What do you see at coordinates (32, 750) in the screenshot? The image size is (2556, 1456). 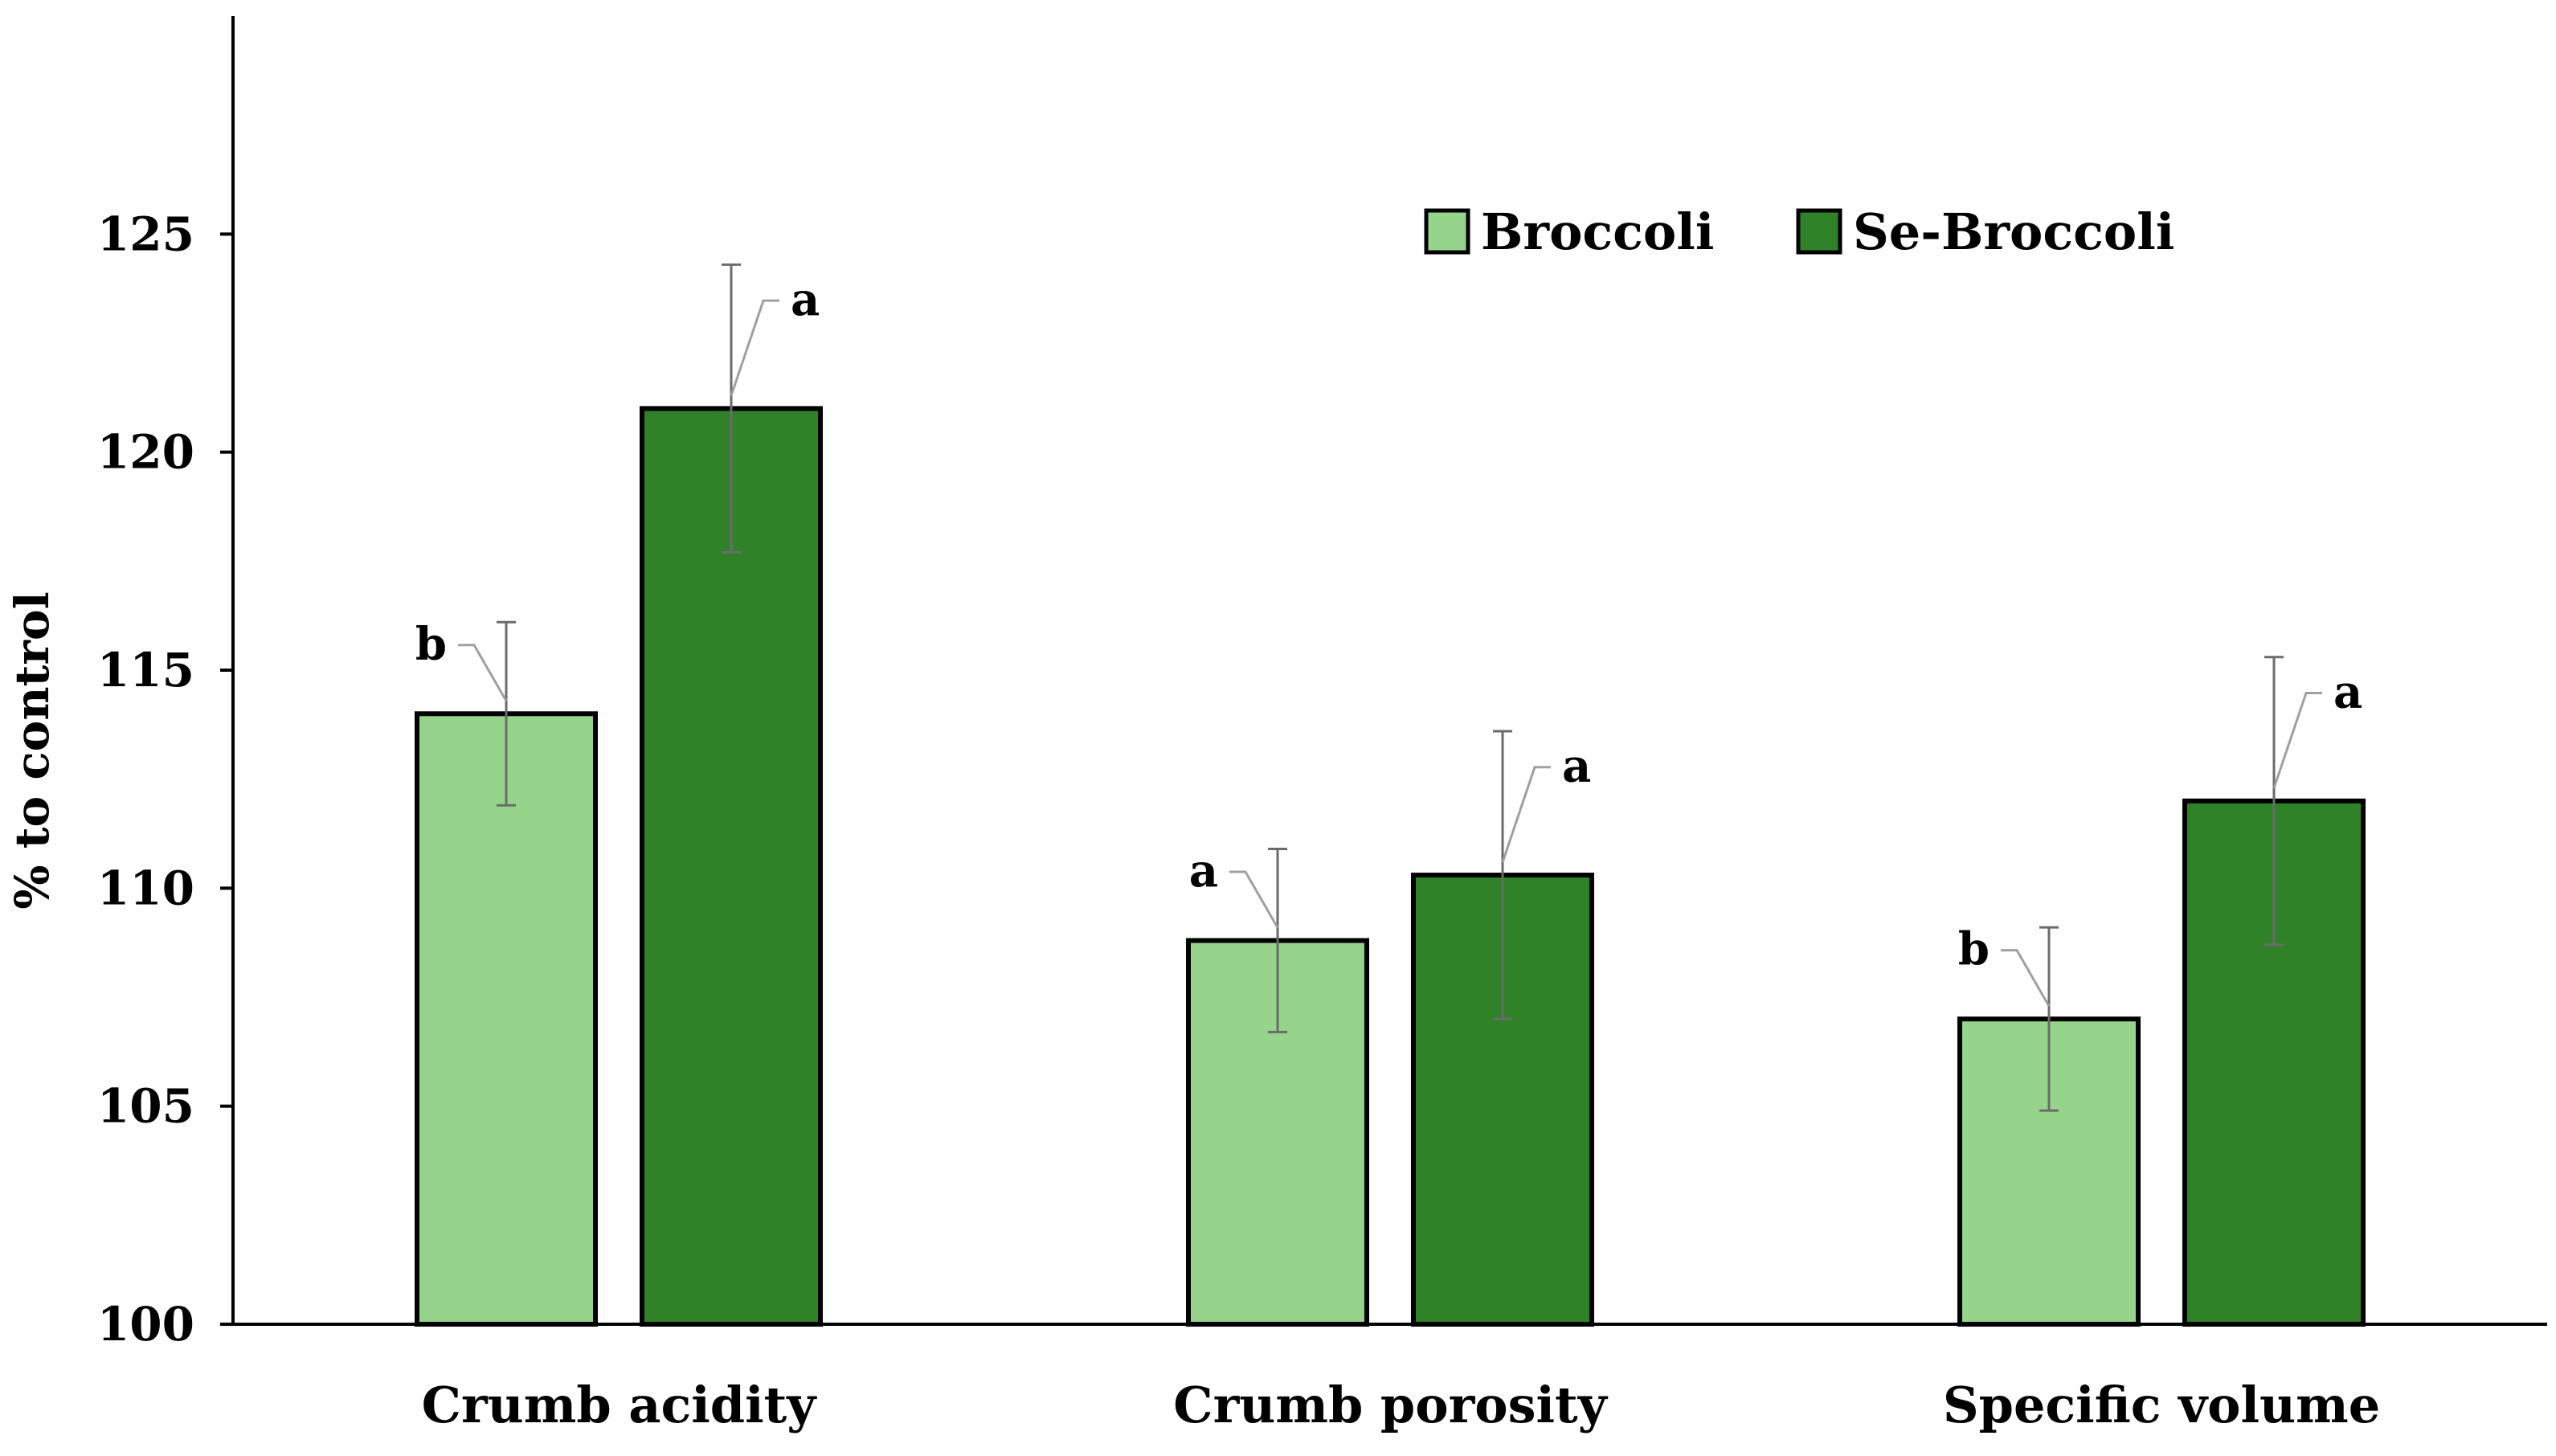 I see `y-axis-label: % to control` at bounding box center [32, 750].